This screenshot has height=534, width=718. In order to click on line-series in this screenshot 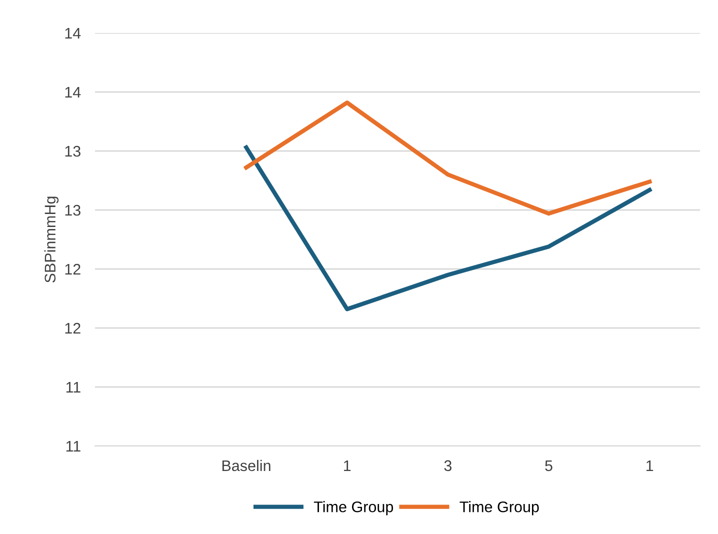, I will do `click(448, 158)`.